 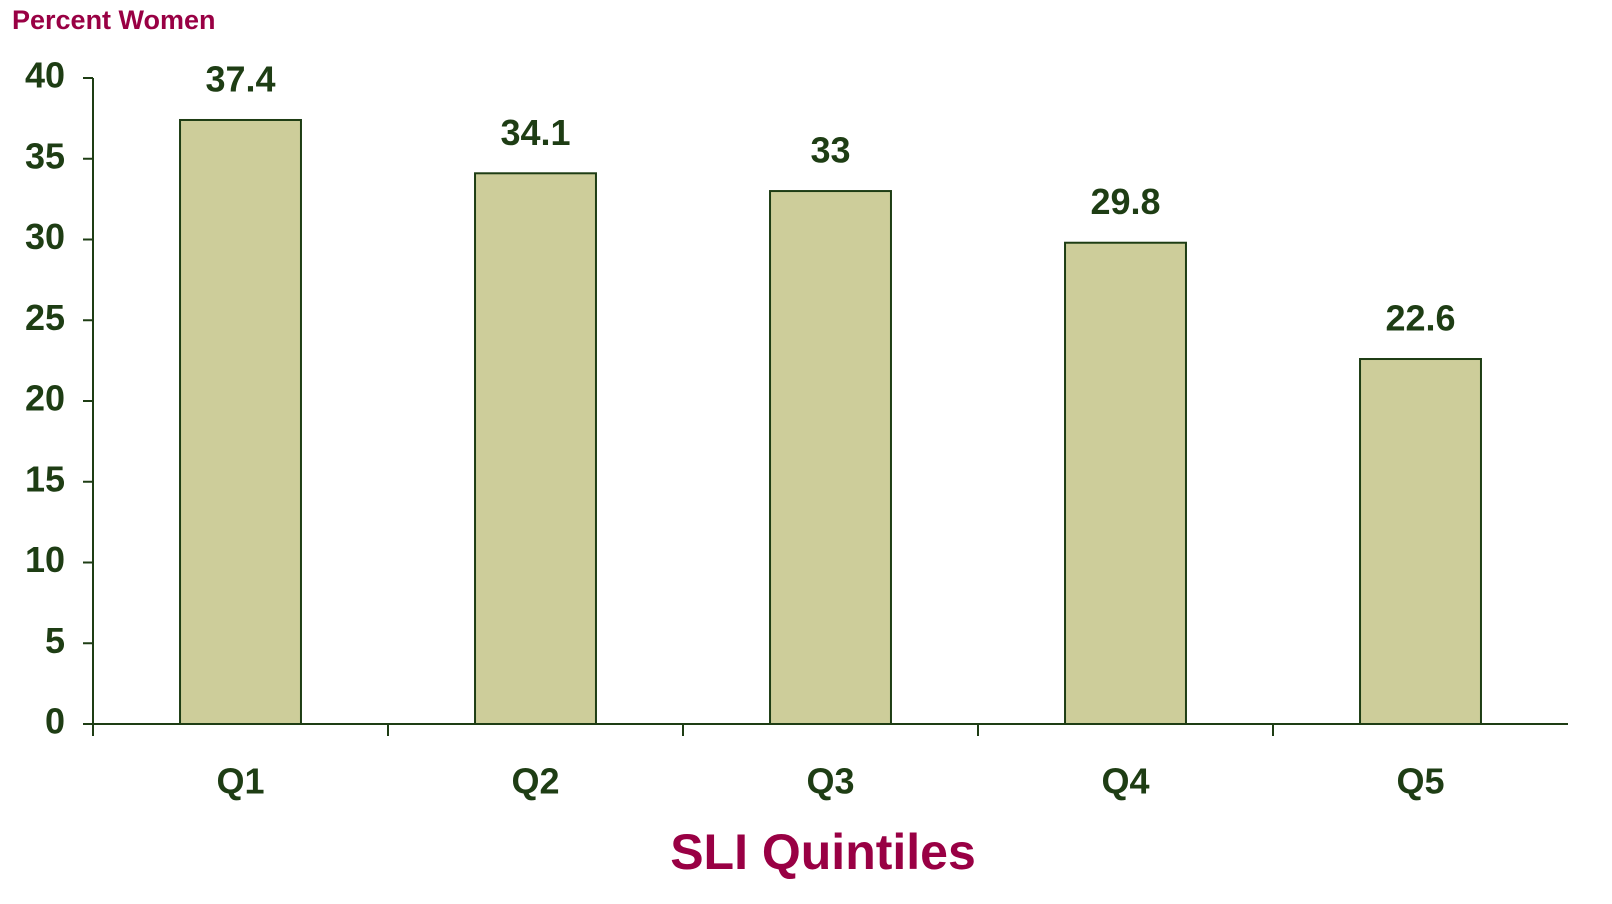 What do you see at coordinates (1125, 781) in the screenshot?
I see `x-tick-label: Q4` at bounding box center [1125, 781].